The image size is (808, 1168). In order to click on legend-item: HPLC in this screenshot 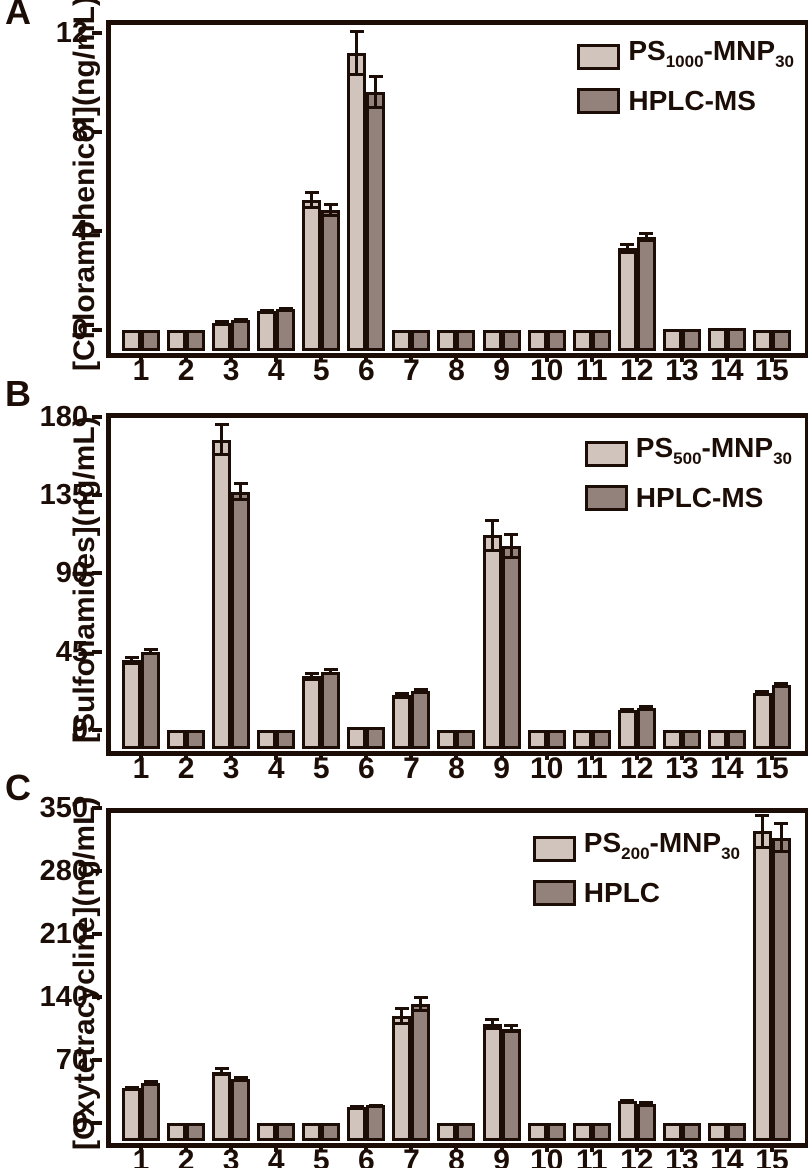, I will do `click(636, 893)`.